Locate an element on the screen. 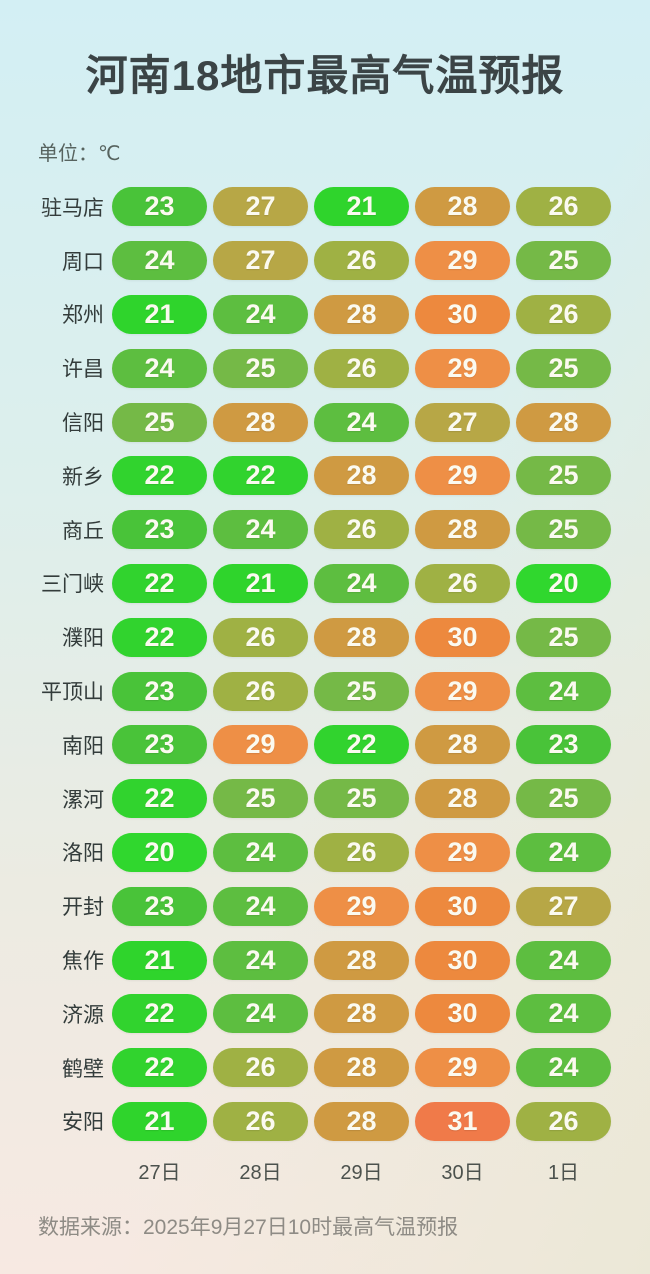 The image size is (650, 1274). table-row: 濮阳 22 26 28 30 25 is located at coordinates (325, 637).